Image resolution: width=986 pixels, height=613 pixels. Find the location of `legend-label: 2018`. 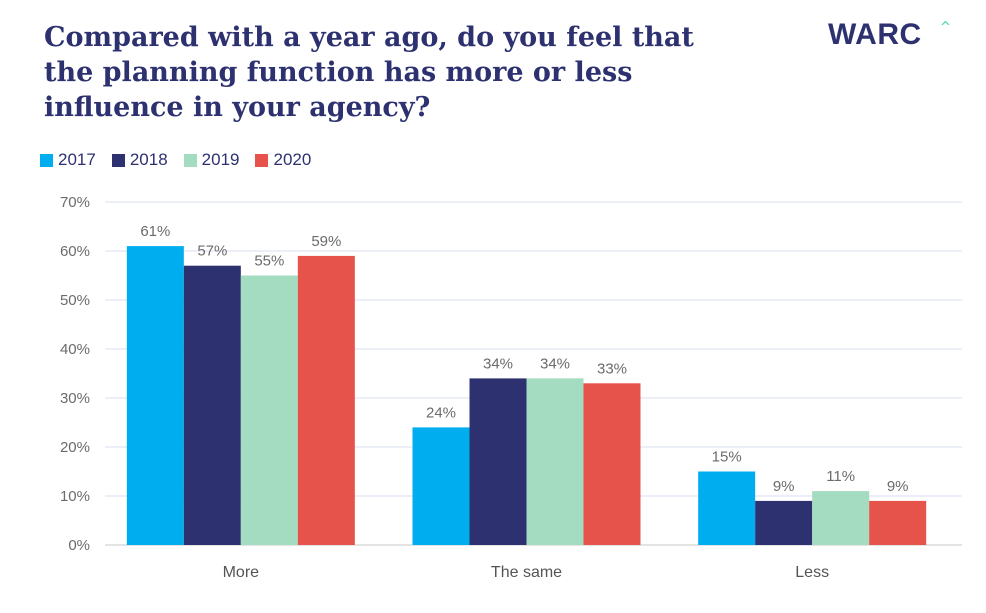

legend-label: 2018 is located at coordinates (148, 159).